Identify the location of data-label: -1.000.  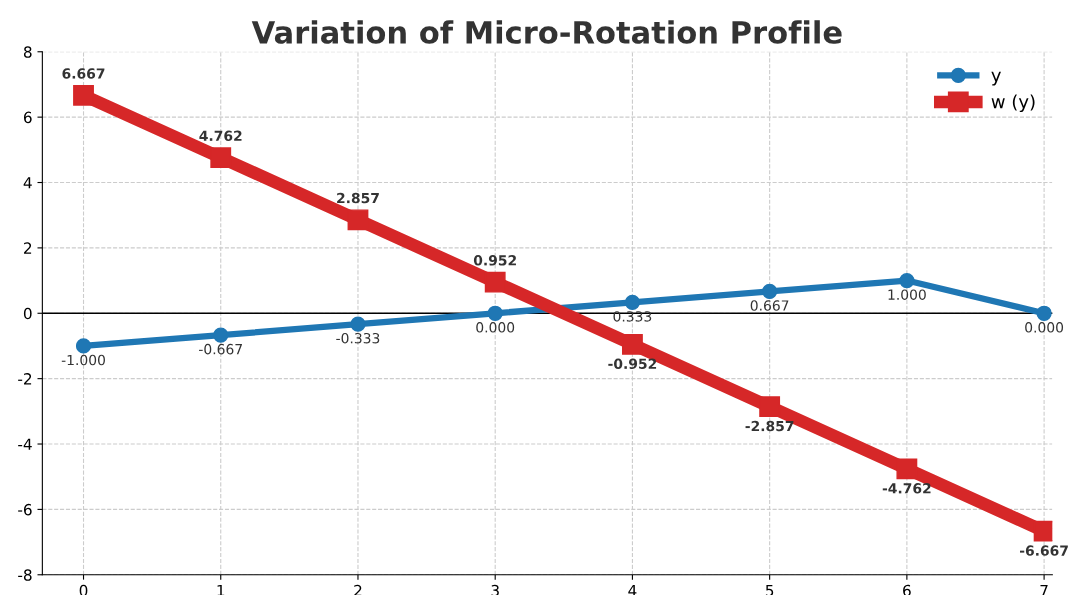
(83, 360).